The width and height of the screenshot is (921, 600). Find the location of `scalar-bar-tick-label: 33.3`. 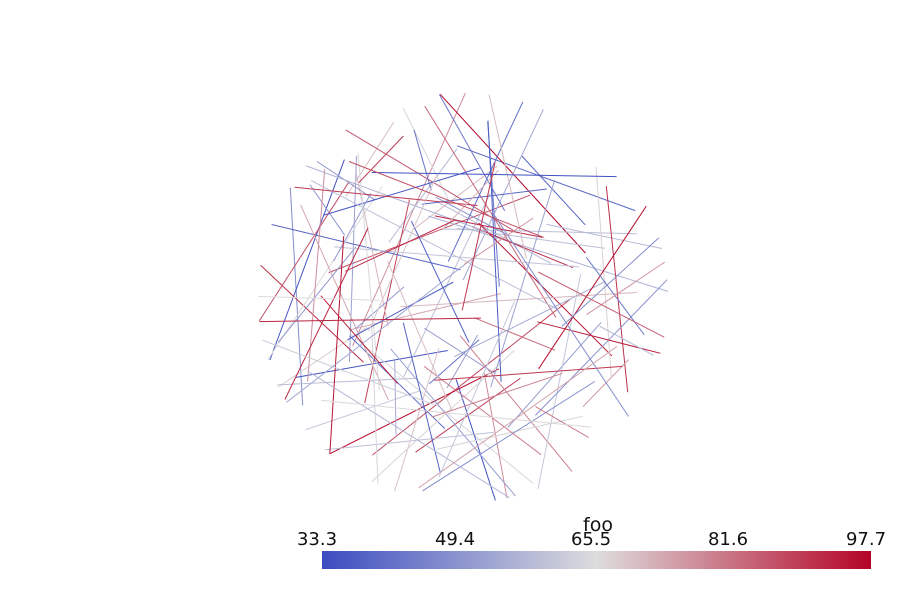

scalar-bar-tick-label: 33.3 is located at coordinates (317, 539).